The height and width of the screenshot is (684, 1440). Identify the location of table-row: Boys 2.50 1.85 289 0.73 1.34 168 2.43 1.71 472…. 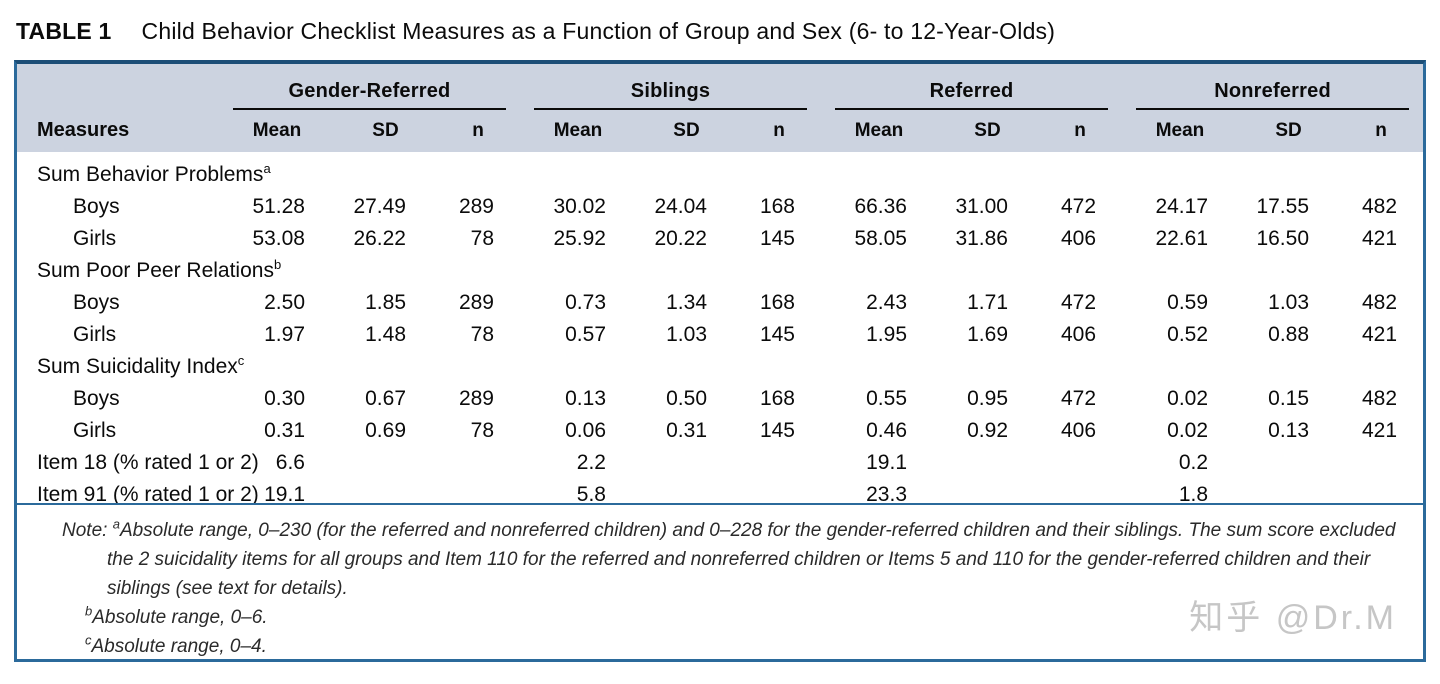
(720, 303).